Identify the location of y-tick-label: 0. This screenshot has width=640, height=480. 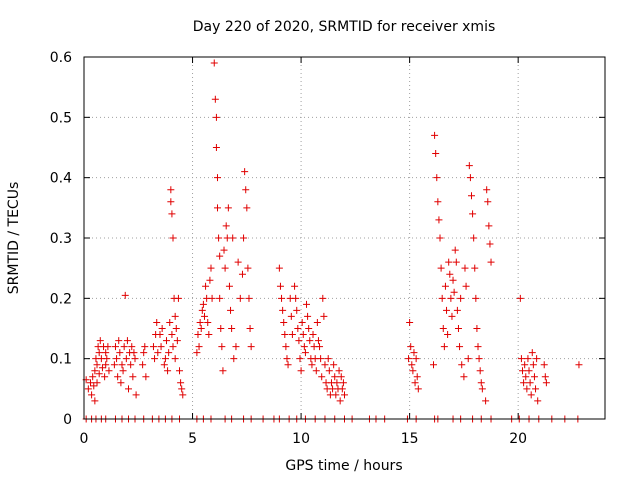
(67, 420).